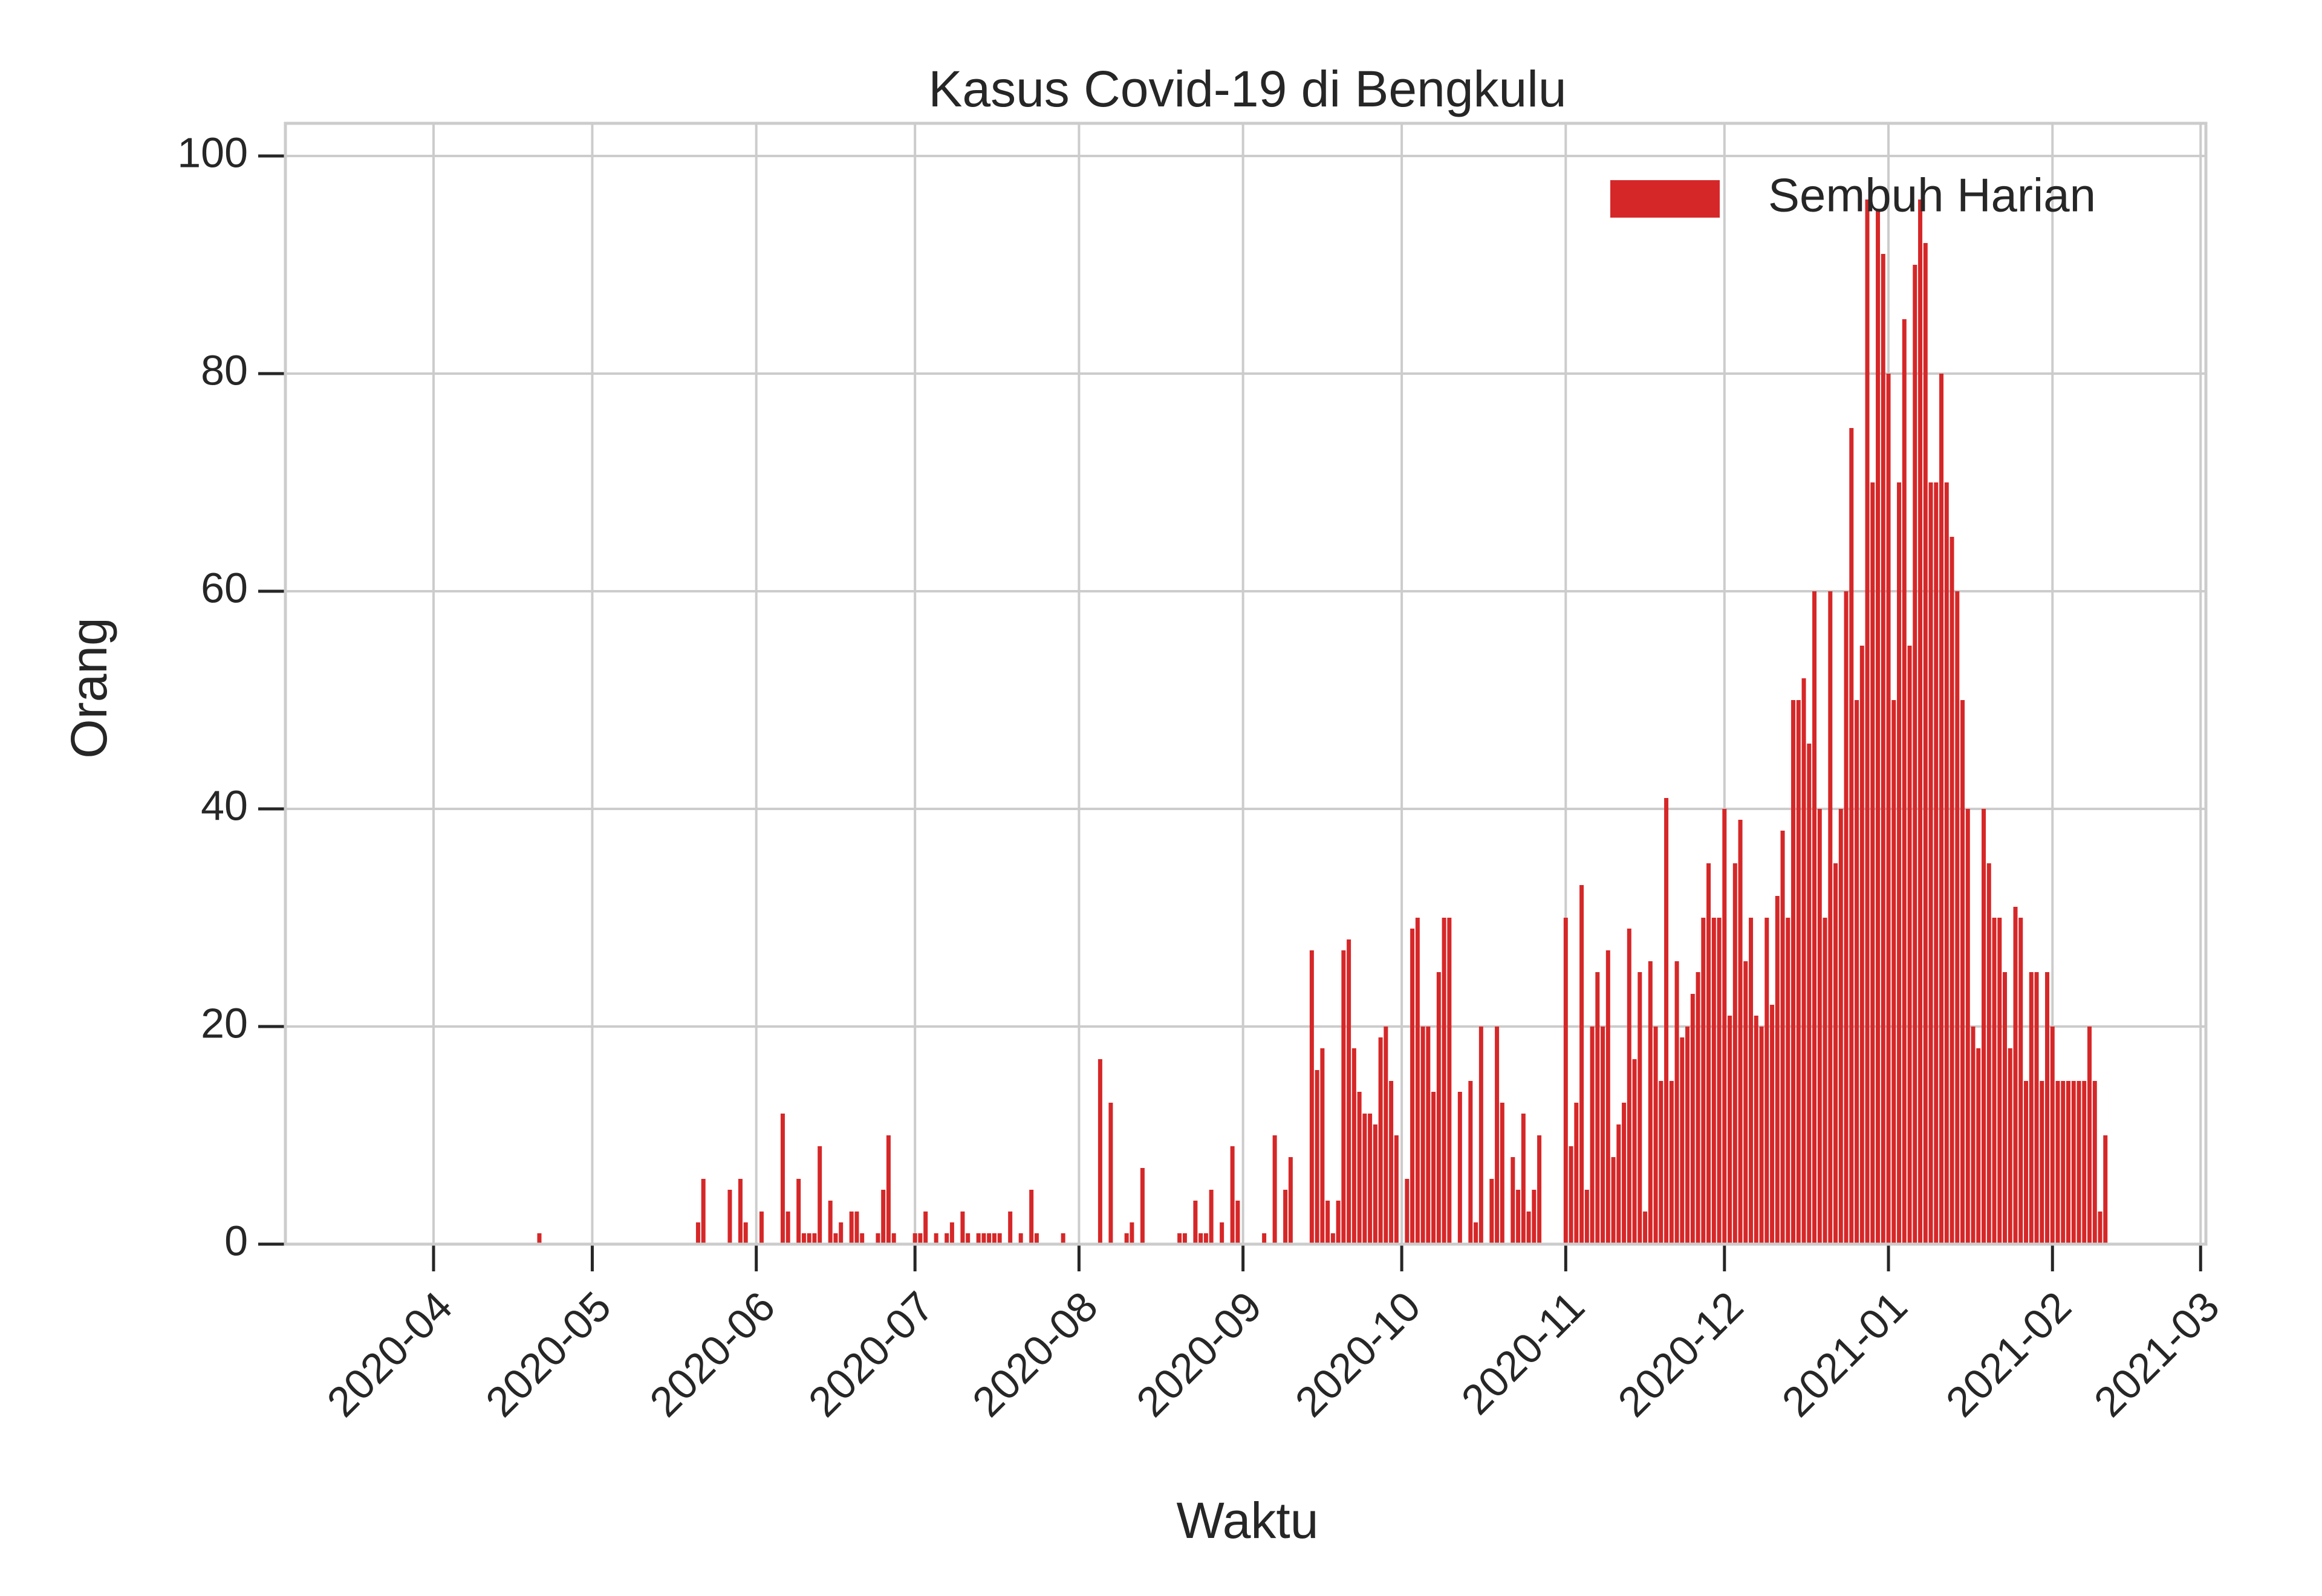  Describe the element at coordinates (1665, 199) in the screenshot. I see `legend-swatch` at that location.